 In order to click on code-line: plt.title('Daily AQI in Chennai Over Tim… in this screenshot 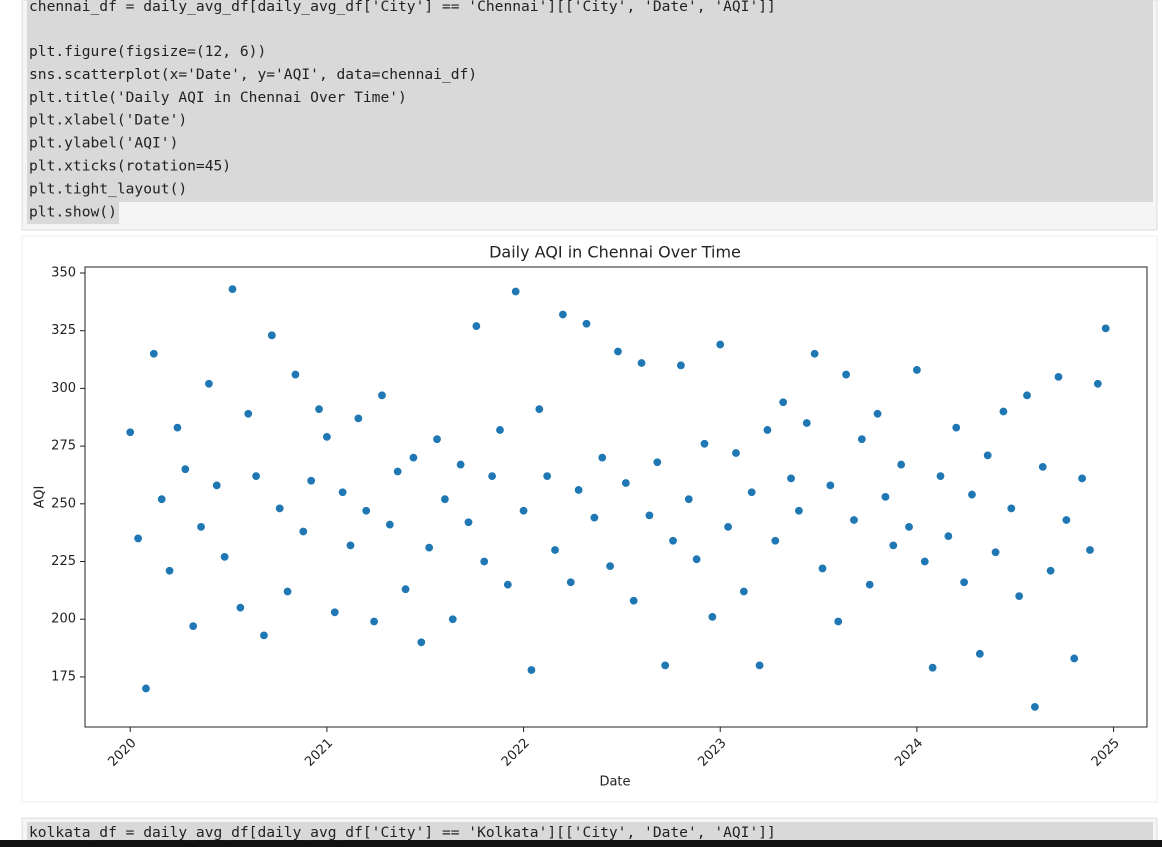, I will do `click(218, 97)`.